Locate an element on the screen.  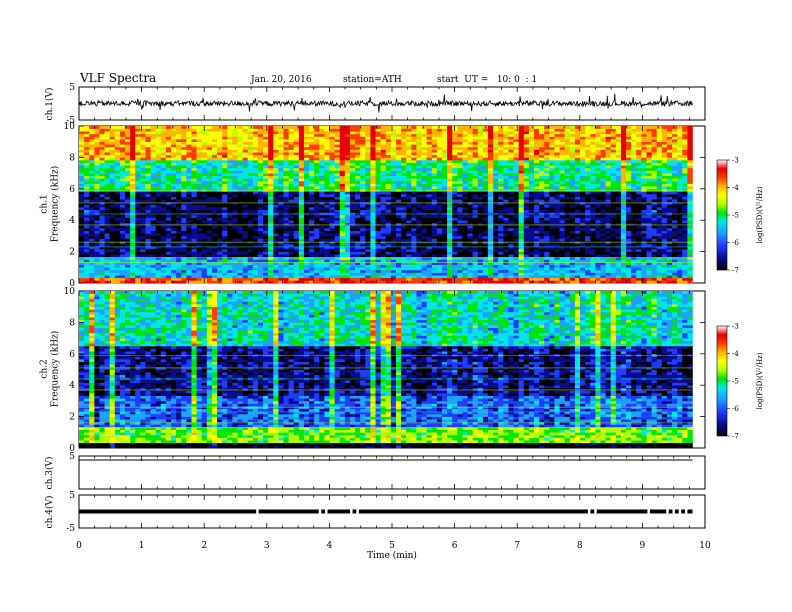
ch1-colorbar is located at coordinates (722, 215).